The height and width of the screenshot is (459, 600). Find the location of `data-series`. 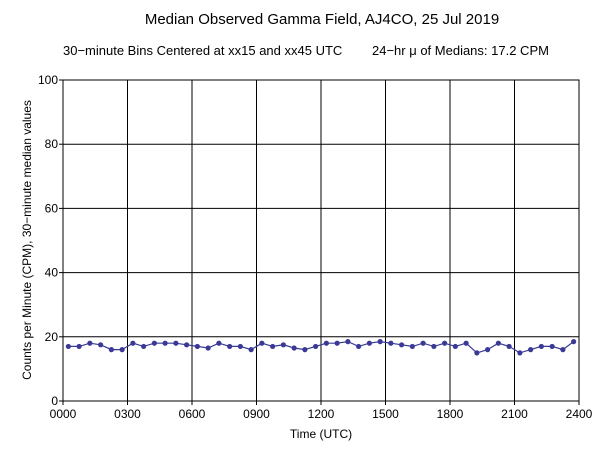

data-series is located at coordinates (321, 347).